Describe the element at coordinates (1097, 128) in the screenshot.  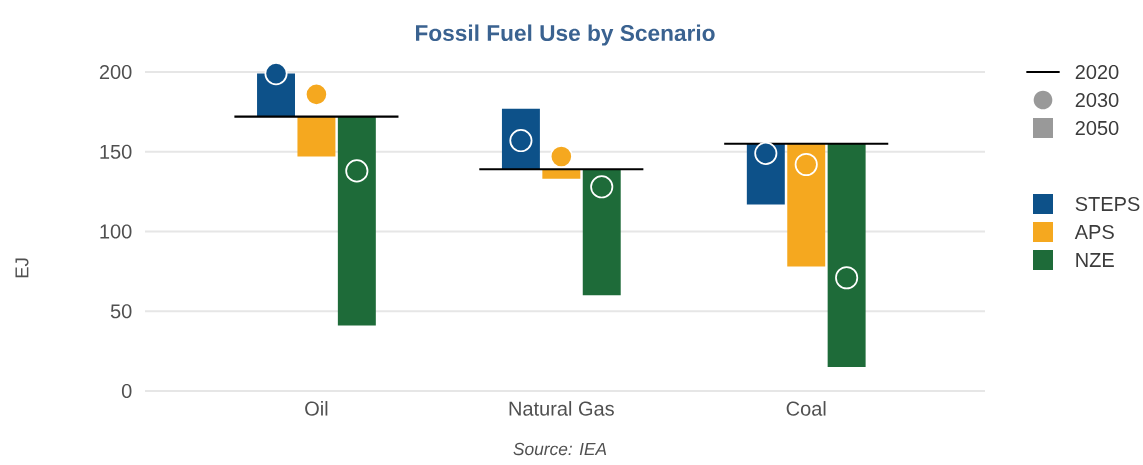
I see `text: 2050` at that location.